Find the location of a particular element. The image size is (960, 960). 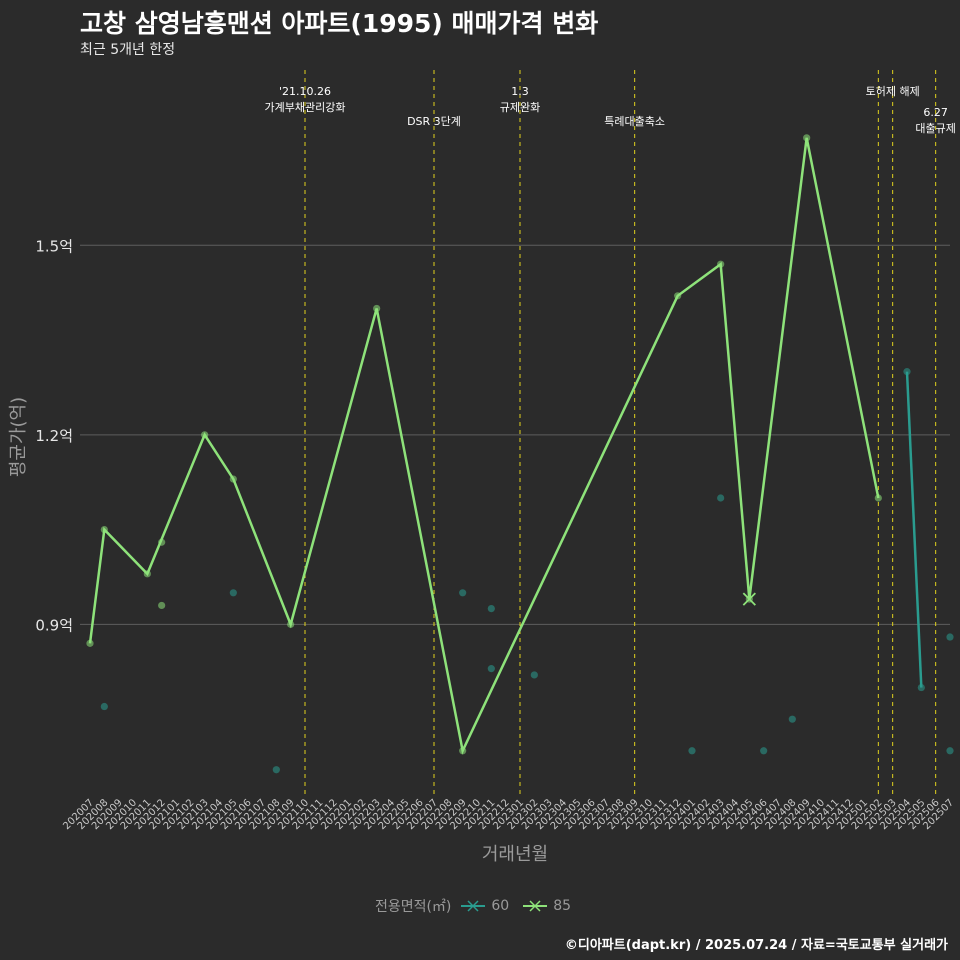

event-label-202301-0: 1.3 is located at coordinates (520, 91).